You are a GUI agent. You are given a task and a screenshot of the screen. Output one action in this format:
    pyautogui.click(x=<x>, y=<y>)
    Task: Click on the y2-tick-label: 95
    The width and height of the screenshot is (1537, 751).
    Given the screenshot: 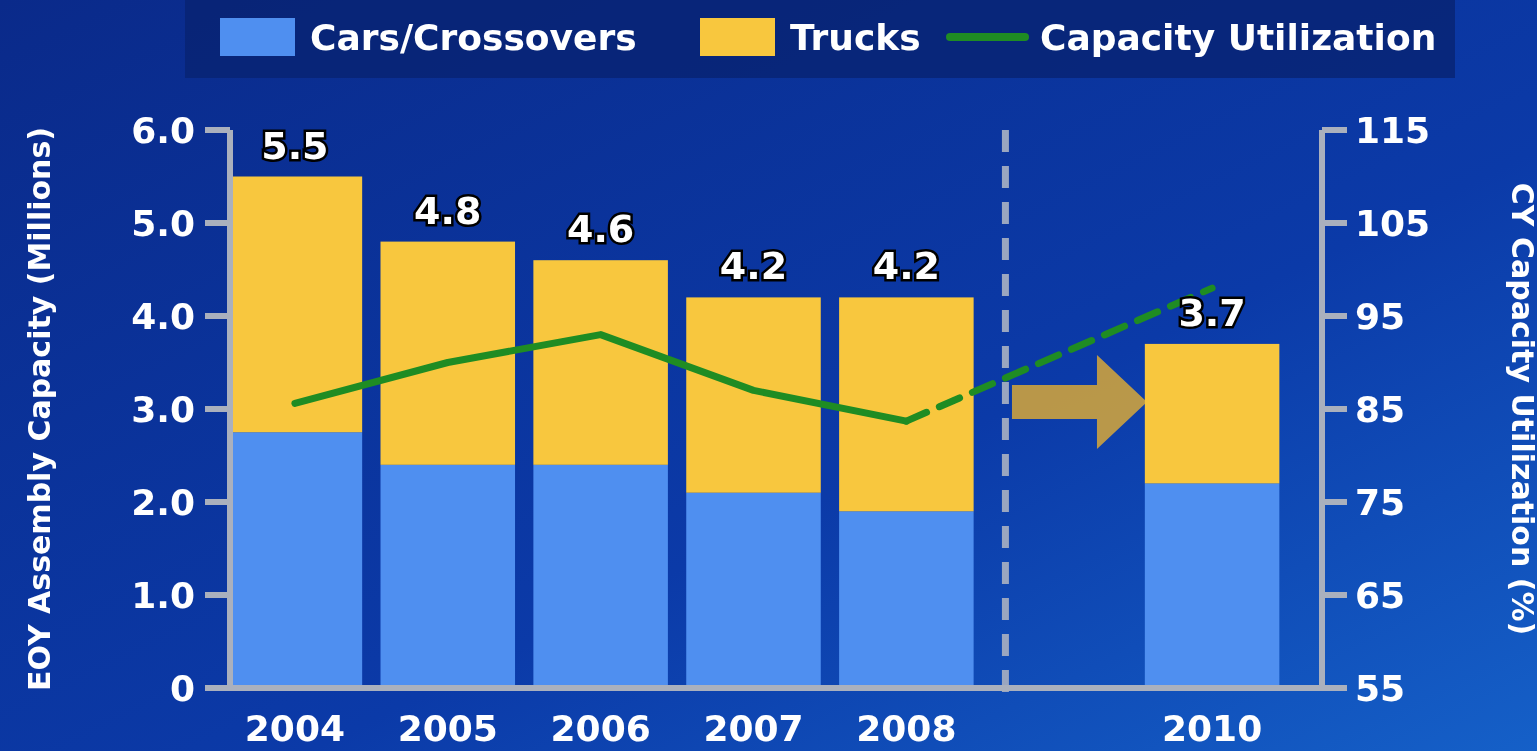 What is the action you would take?
    pyautogui.click(x=1380, y=316)
    